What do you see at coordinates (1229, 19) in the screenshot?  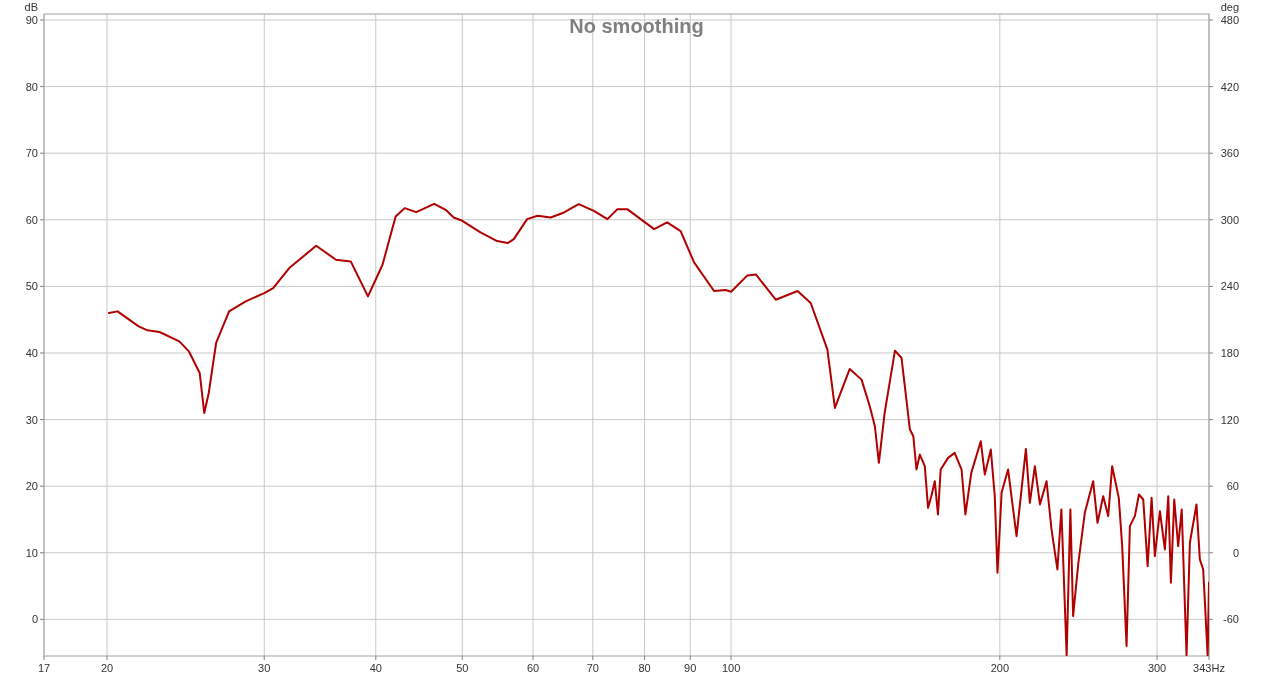 I see `y2-tick-label: 480` at bounding box center [1229, 19].